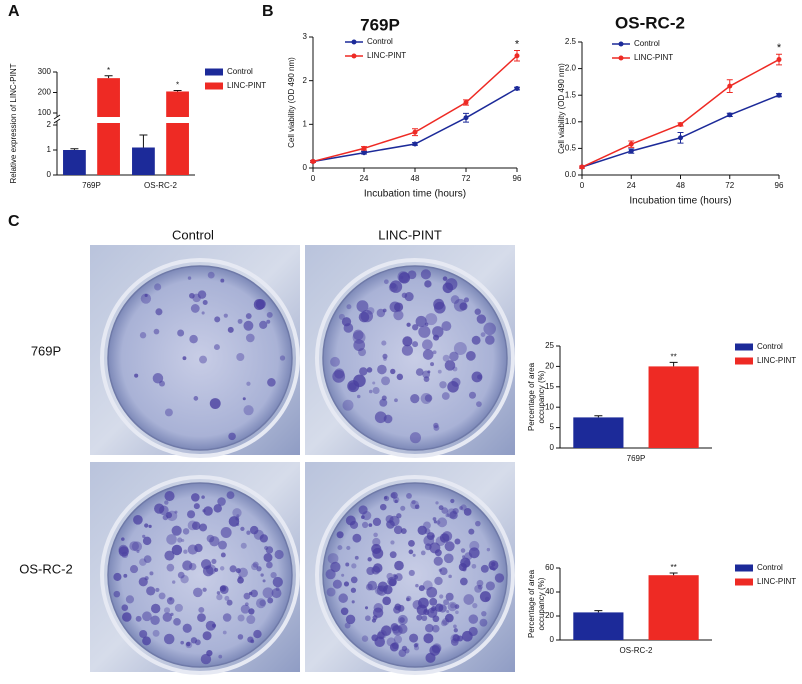  I want to click on legend-swatch, so click(744, 582).